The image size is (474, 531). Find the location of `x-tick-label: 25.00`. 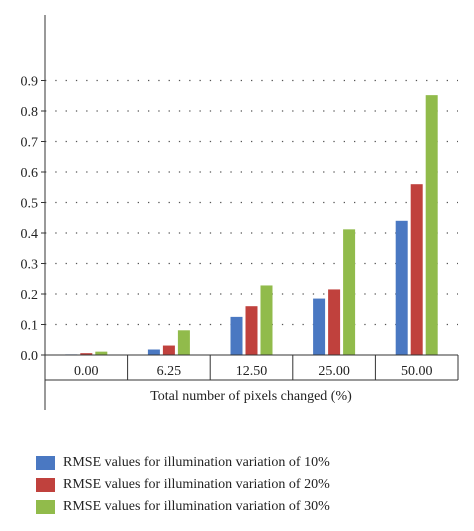

x-tick-label: 25.00 is located at coordinates (334, 371).